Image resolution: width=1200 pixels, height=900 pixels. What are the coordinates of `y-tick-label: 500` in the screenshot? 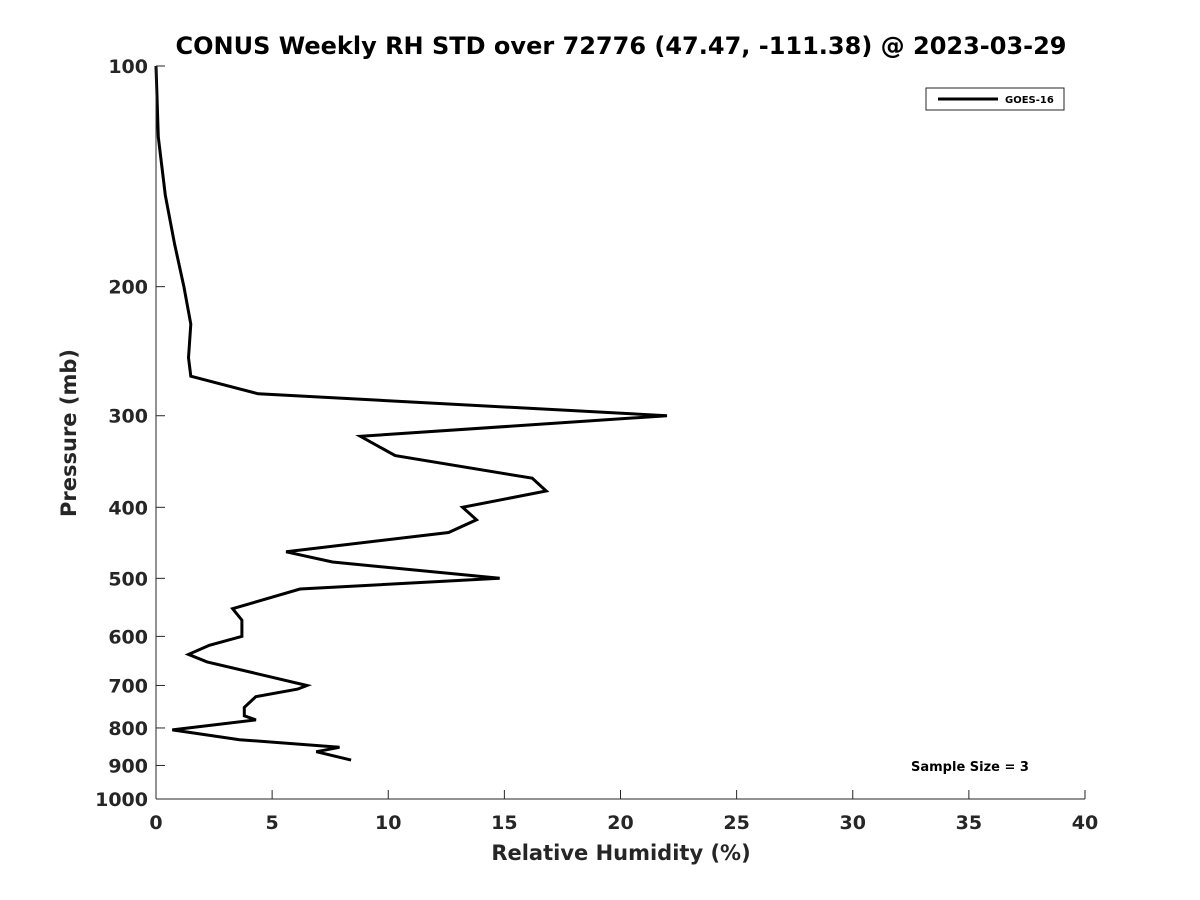 It's located at (128, 579).